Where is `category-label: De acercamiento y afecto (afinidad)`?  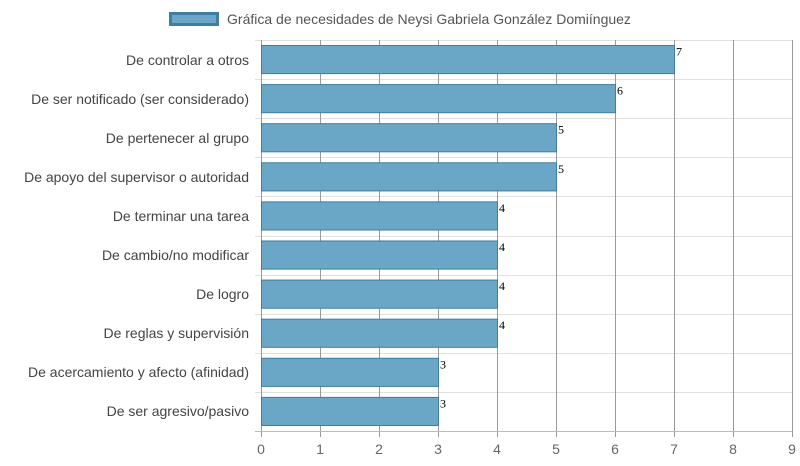 category-label: De acercamiento y afecto (afinidad) is located at coordinates (138, 372).